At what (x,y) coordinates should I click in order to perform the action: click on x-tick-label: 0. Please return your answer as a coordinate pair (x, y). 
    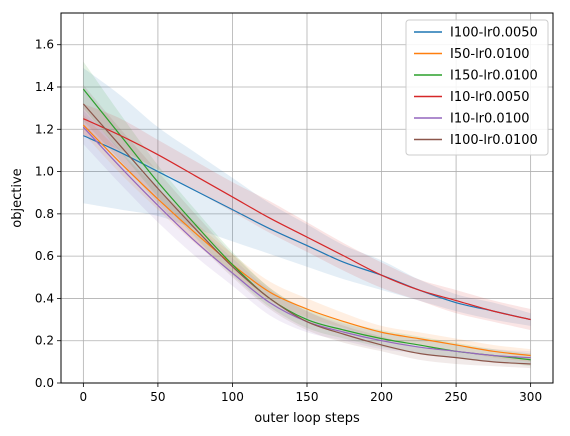
    Looking at the image, I should click on (84, 397).